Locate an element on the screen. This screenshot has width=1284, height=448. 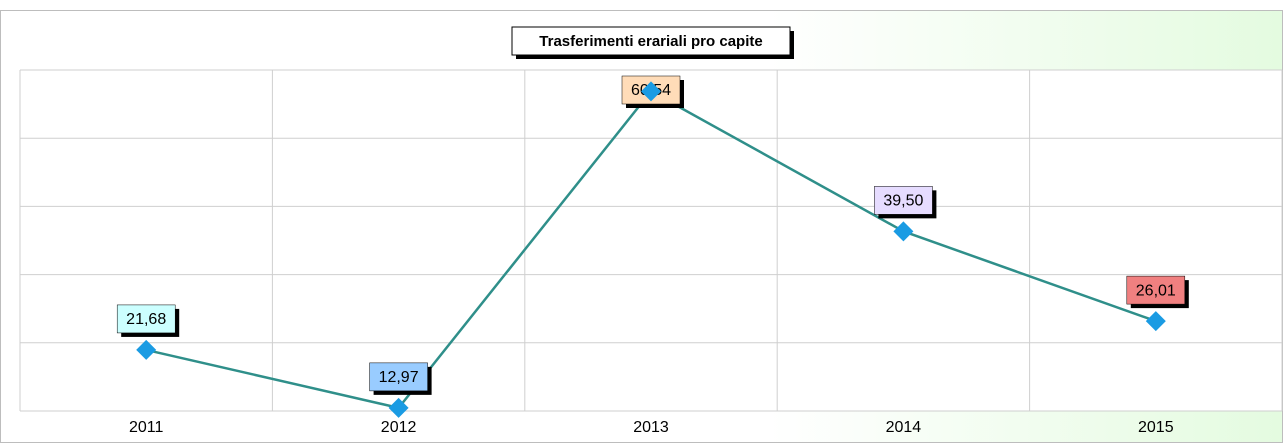
x-tick-label: 2015 is located at coordinates (1156, 427).